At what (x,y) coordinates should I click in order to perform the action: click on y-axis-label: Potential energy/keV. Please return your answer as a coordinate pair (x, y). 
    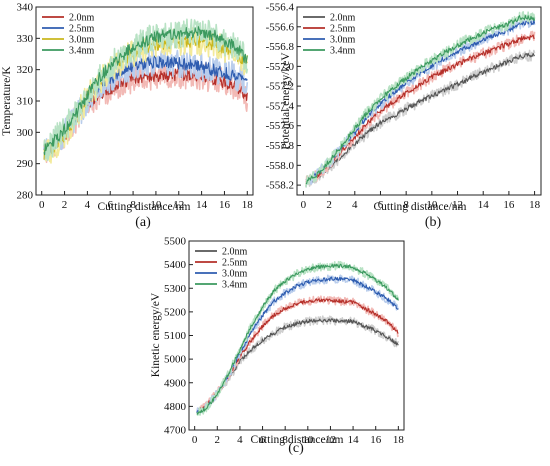
    Looking at the image, I should click on (286, 101).